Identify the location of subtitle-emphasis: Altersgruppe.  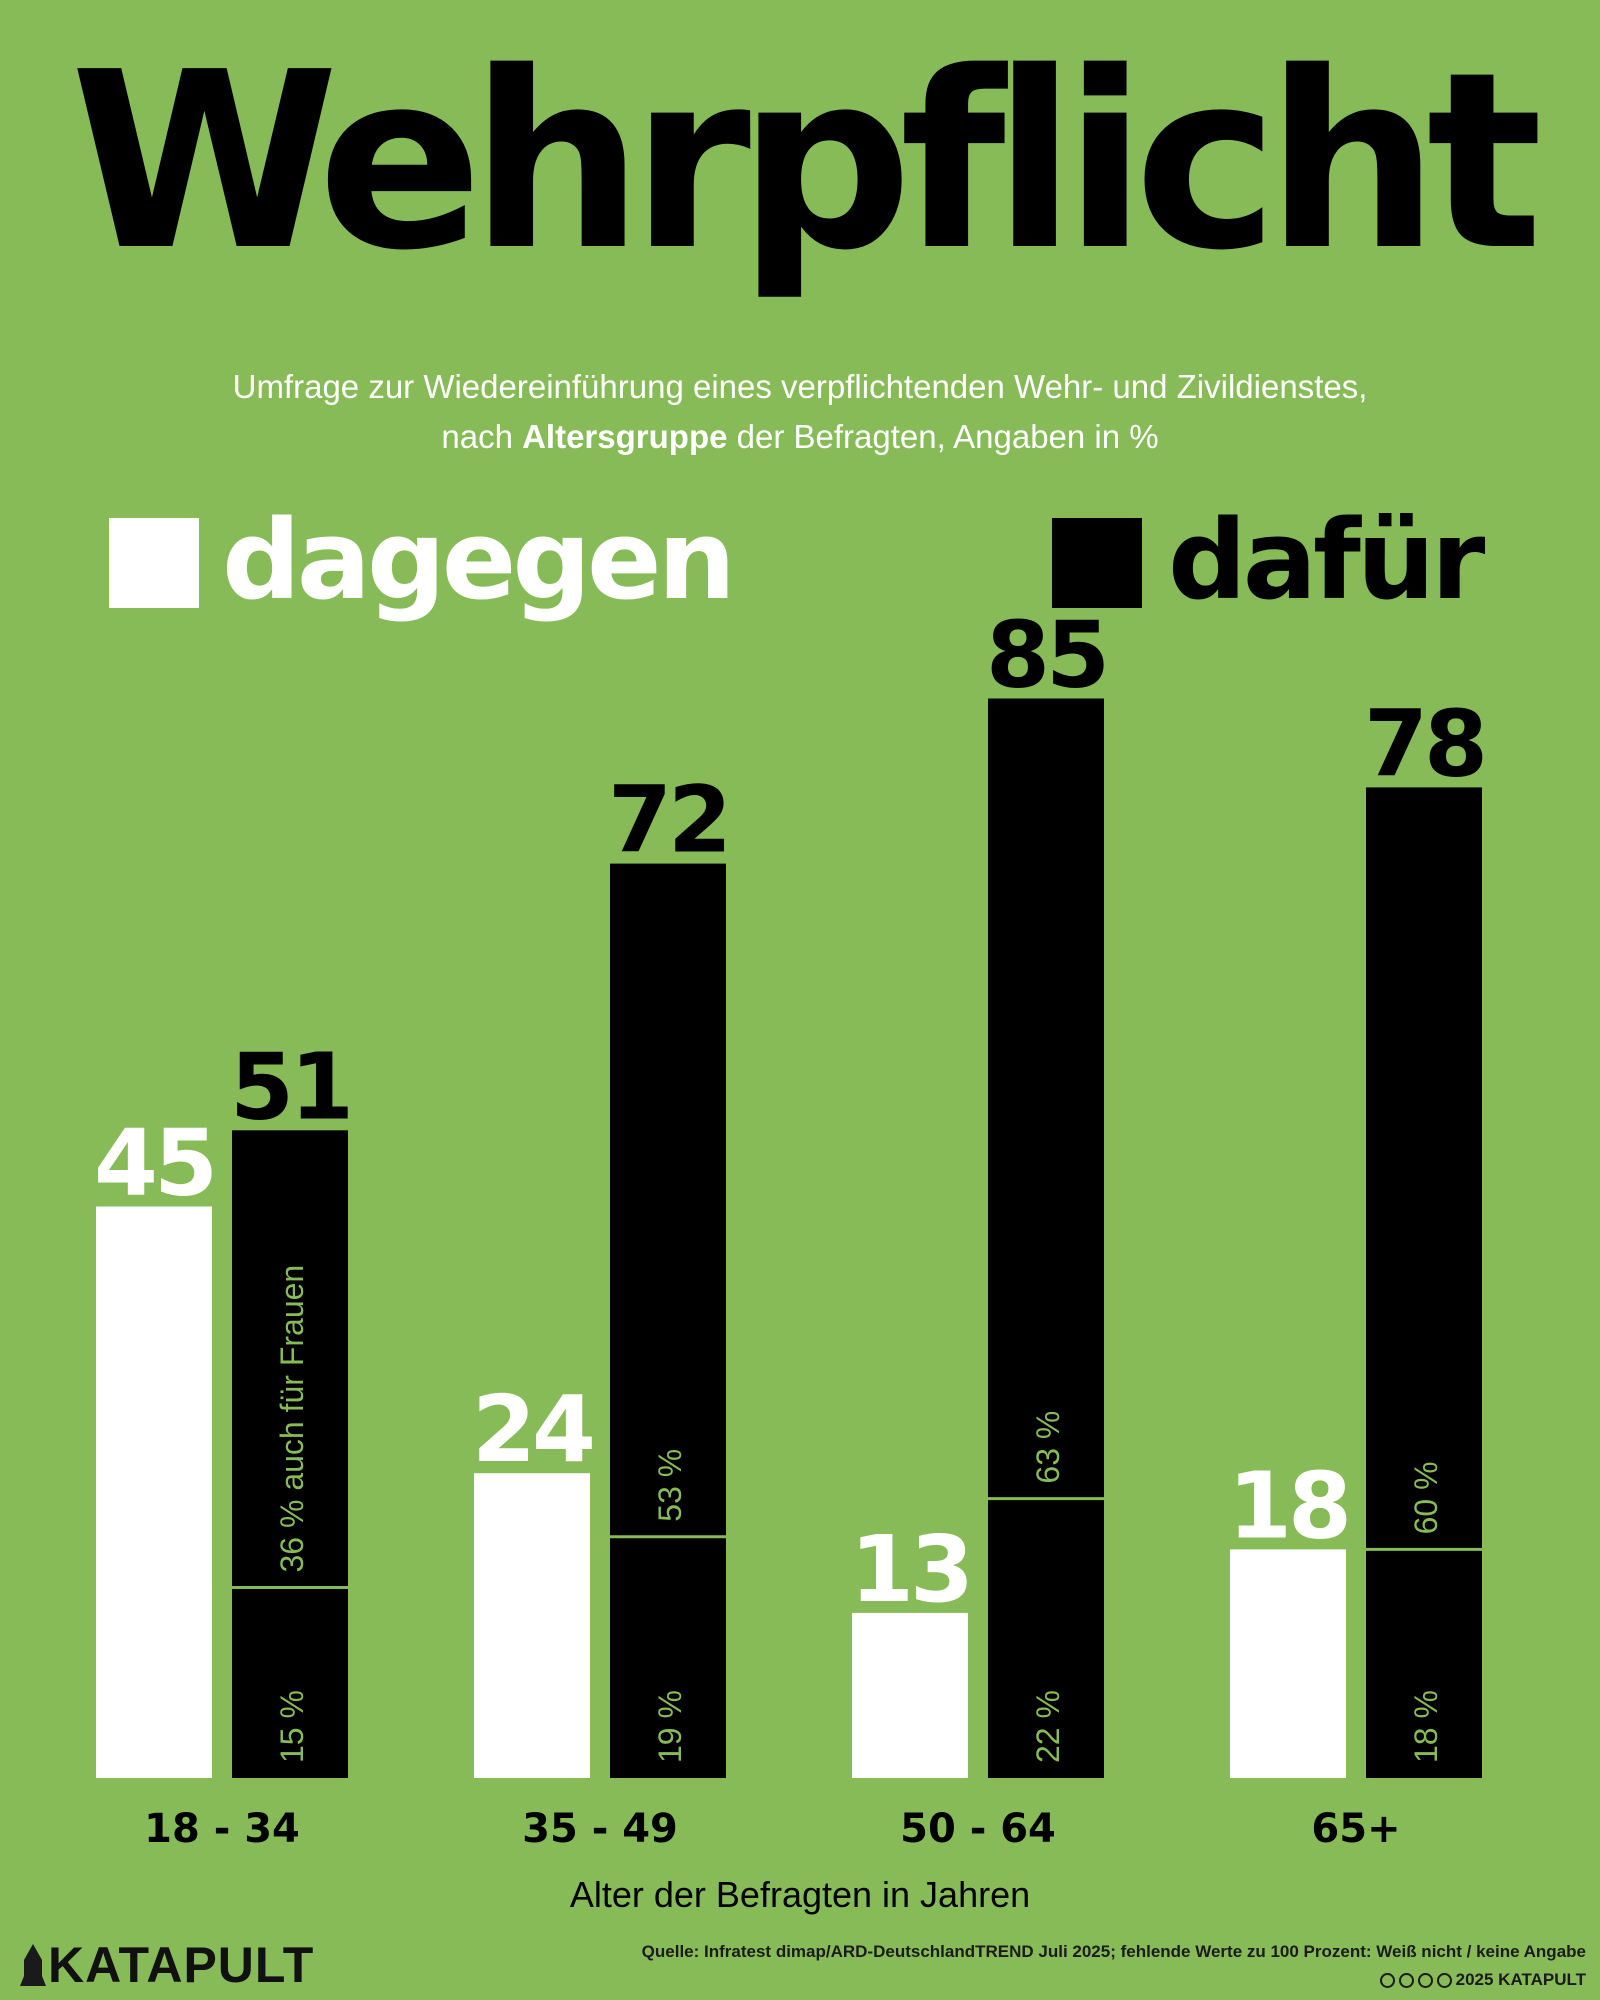
(625, 436).